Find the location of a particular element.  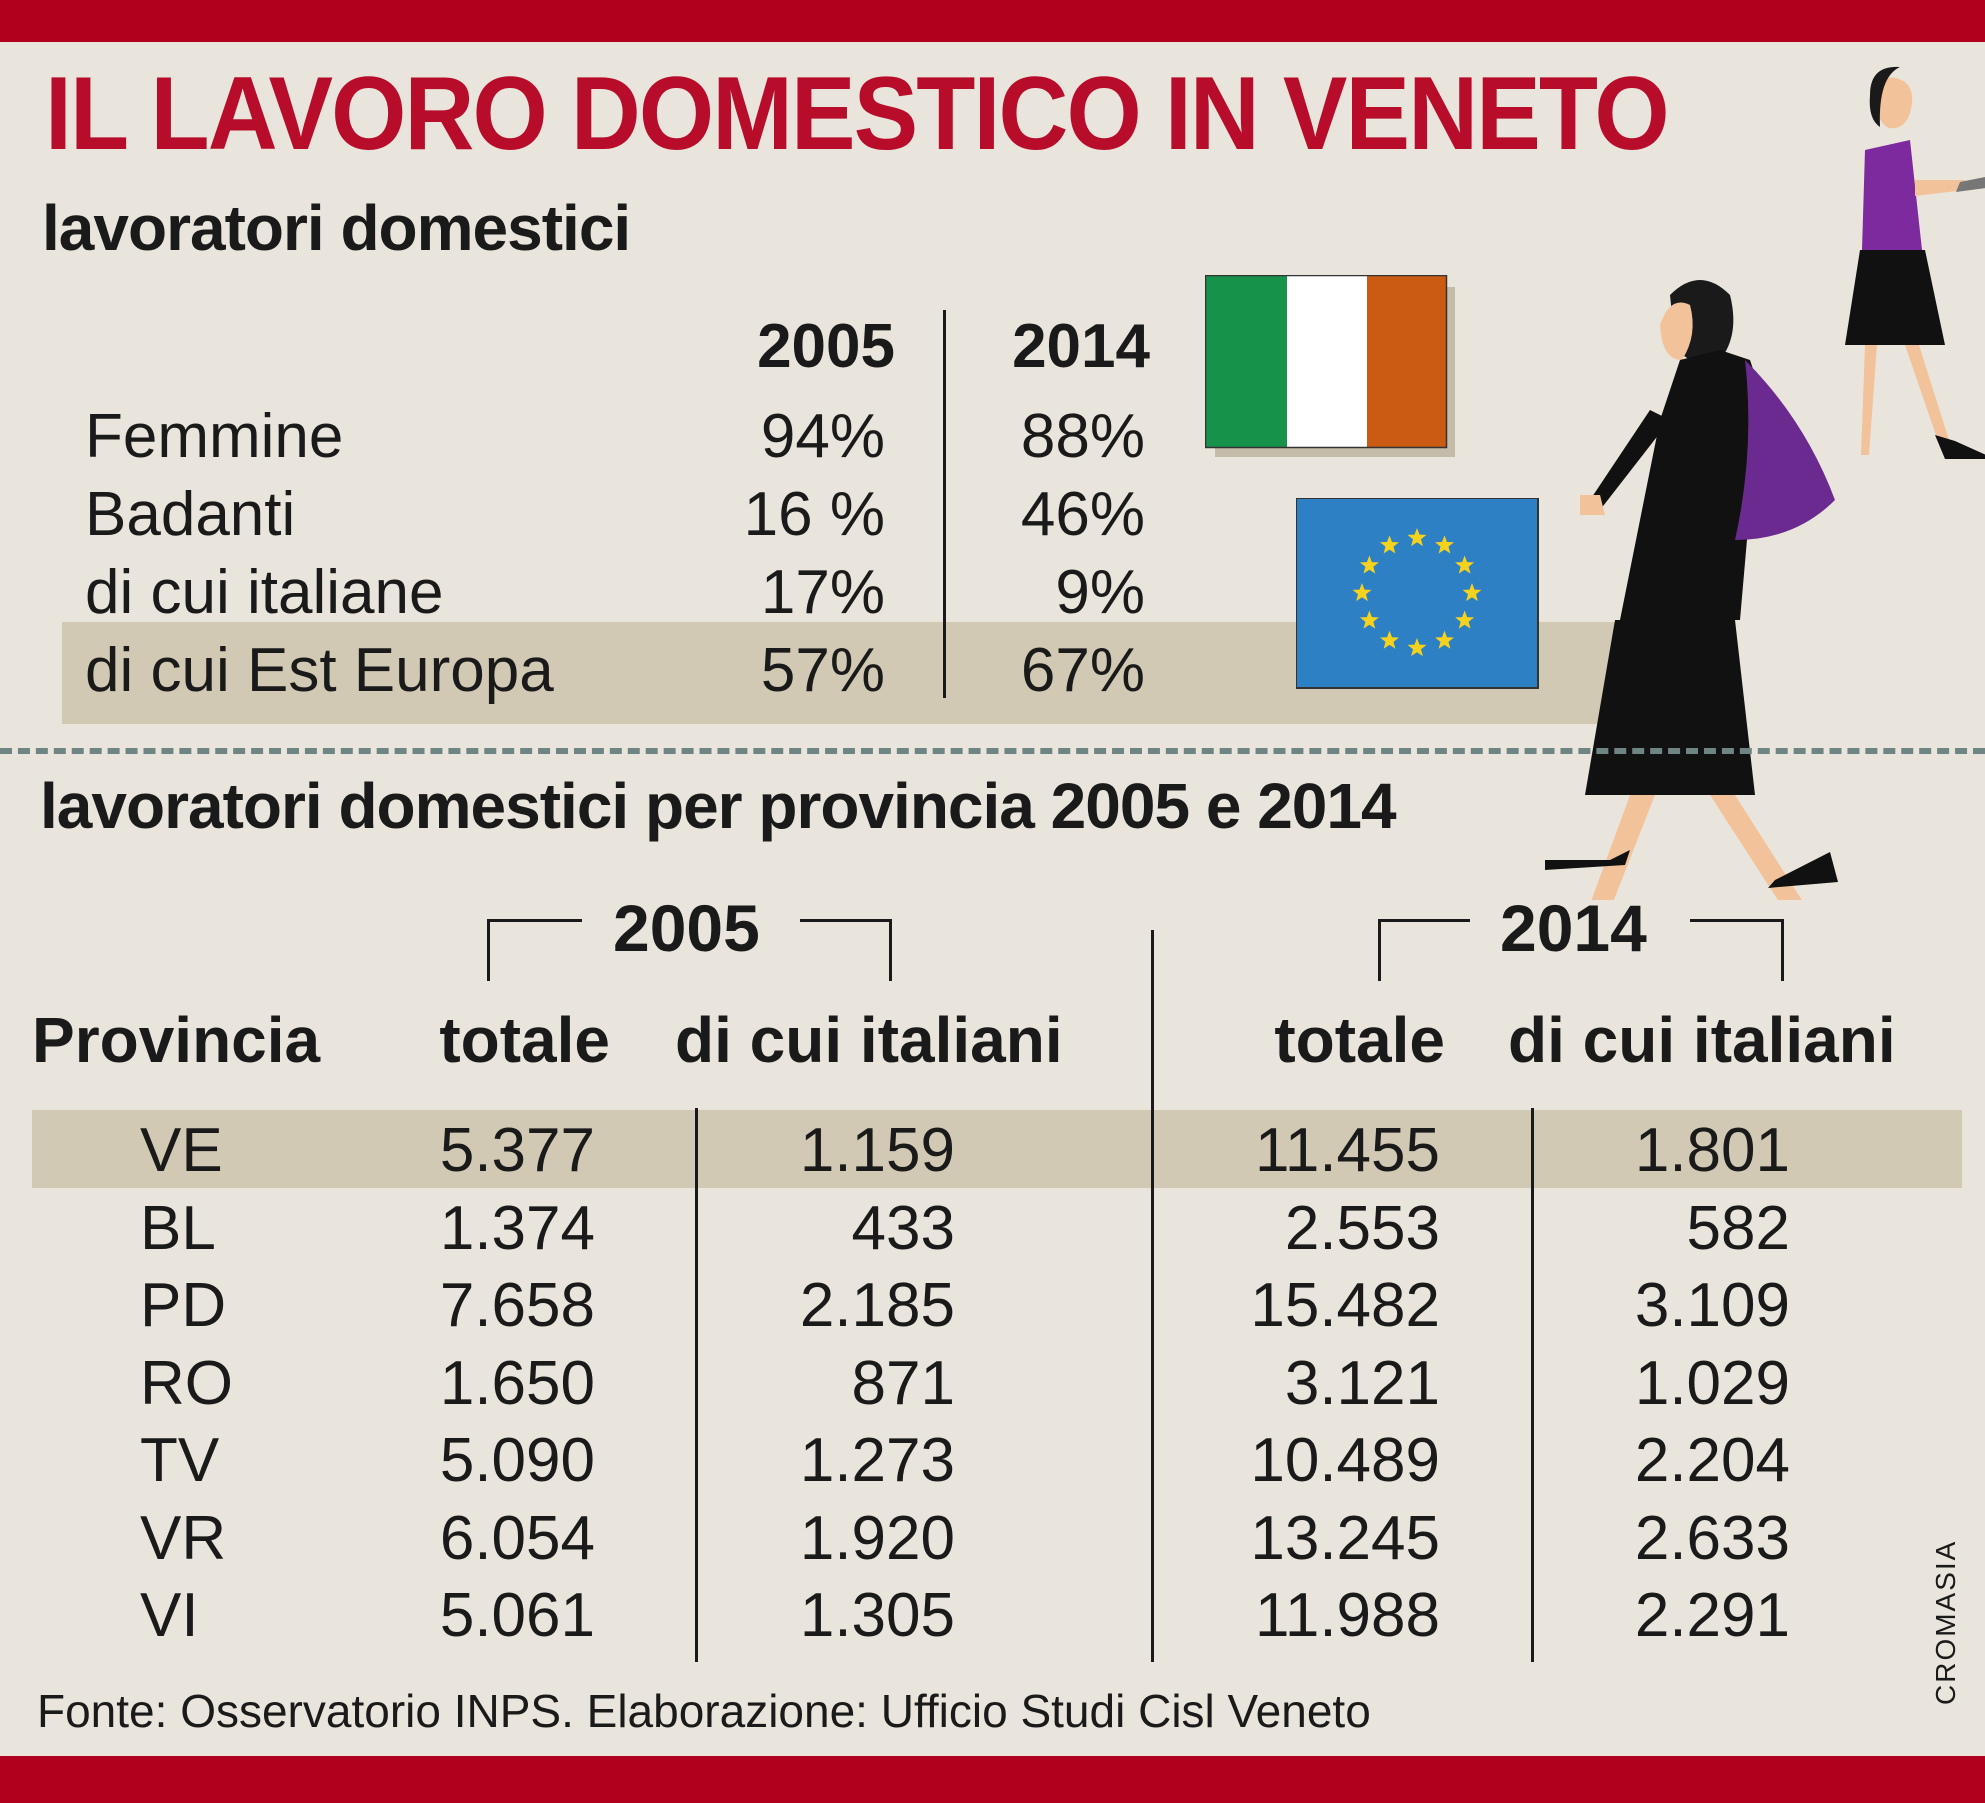

row-label-italiane: di cui italiane is located at coordinates (264, 592).